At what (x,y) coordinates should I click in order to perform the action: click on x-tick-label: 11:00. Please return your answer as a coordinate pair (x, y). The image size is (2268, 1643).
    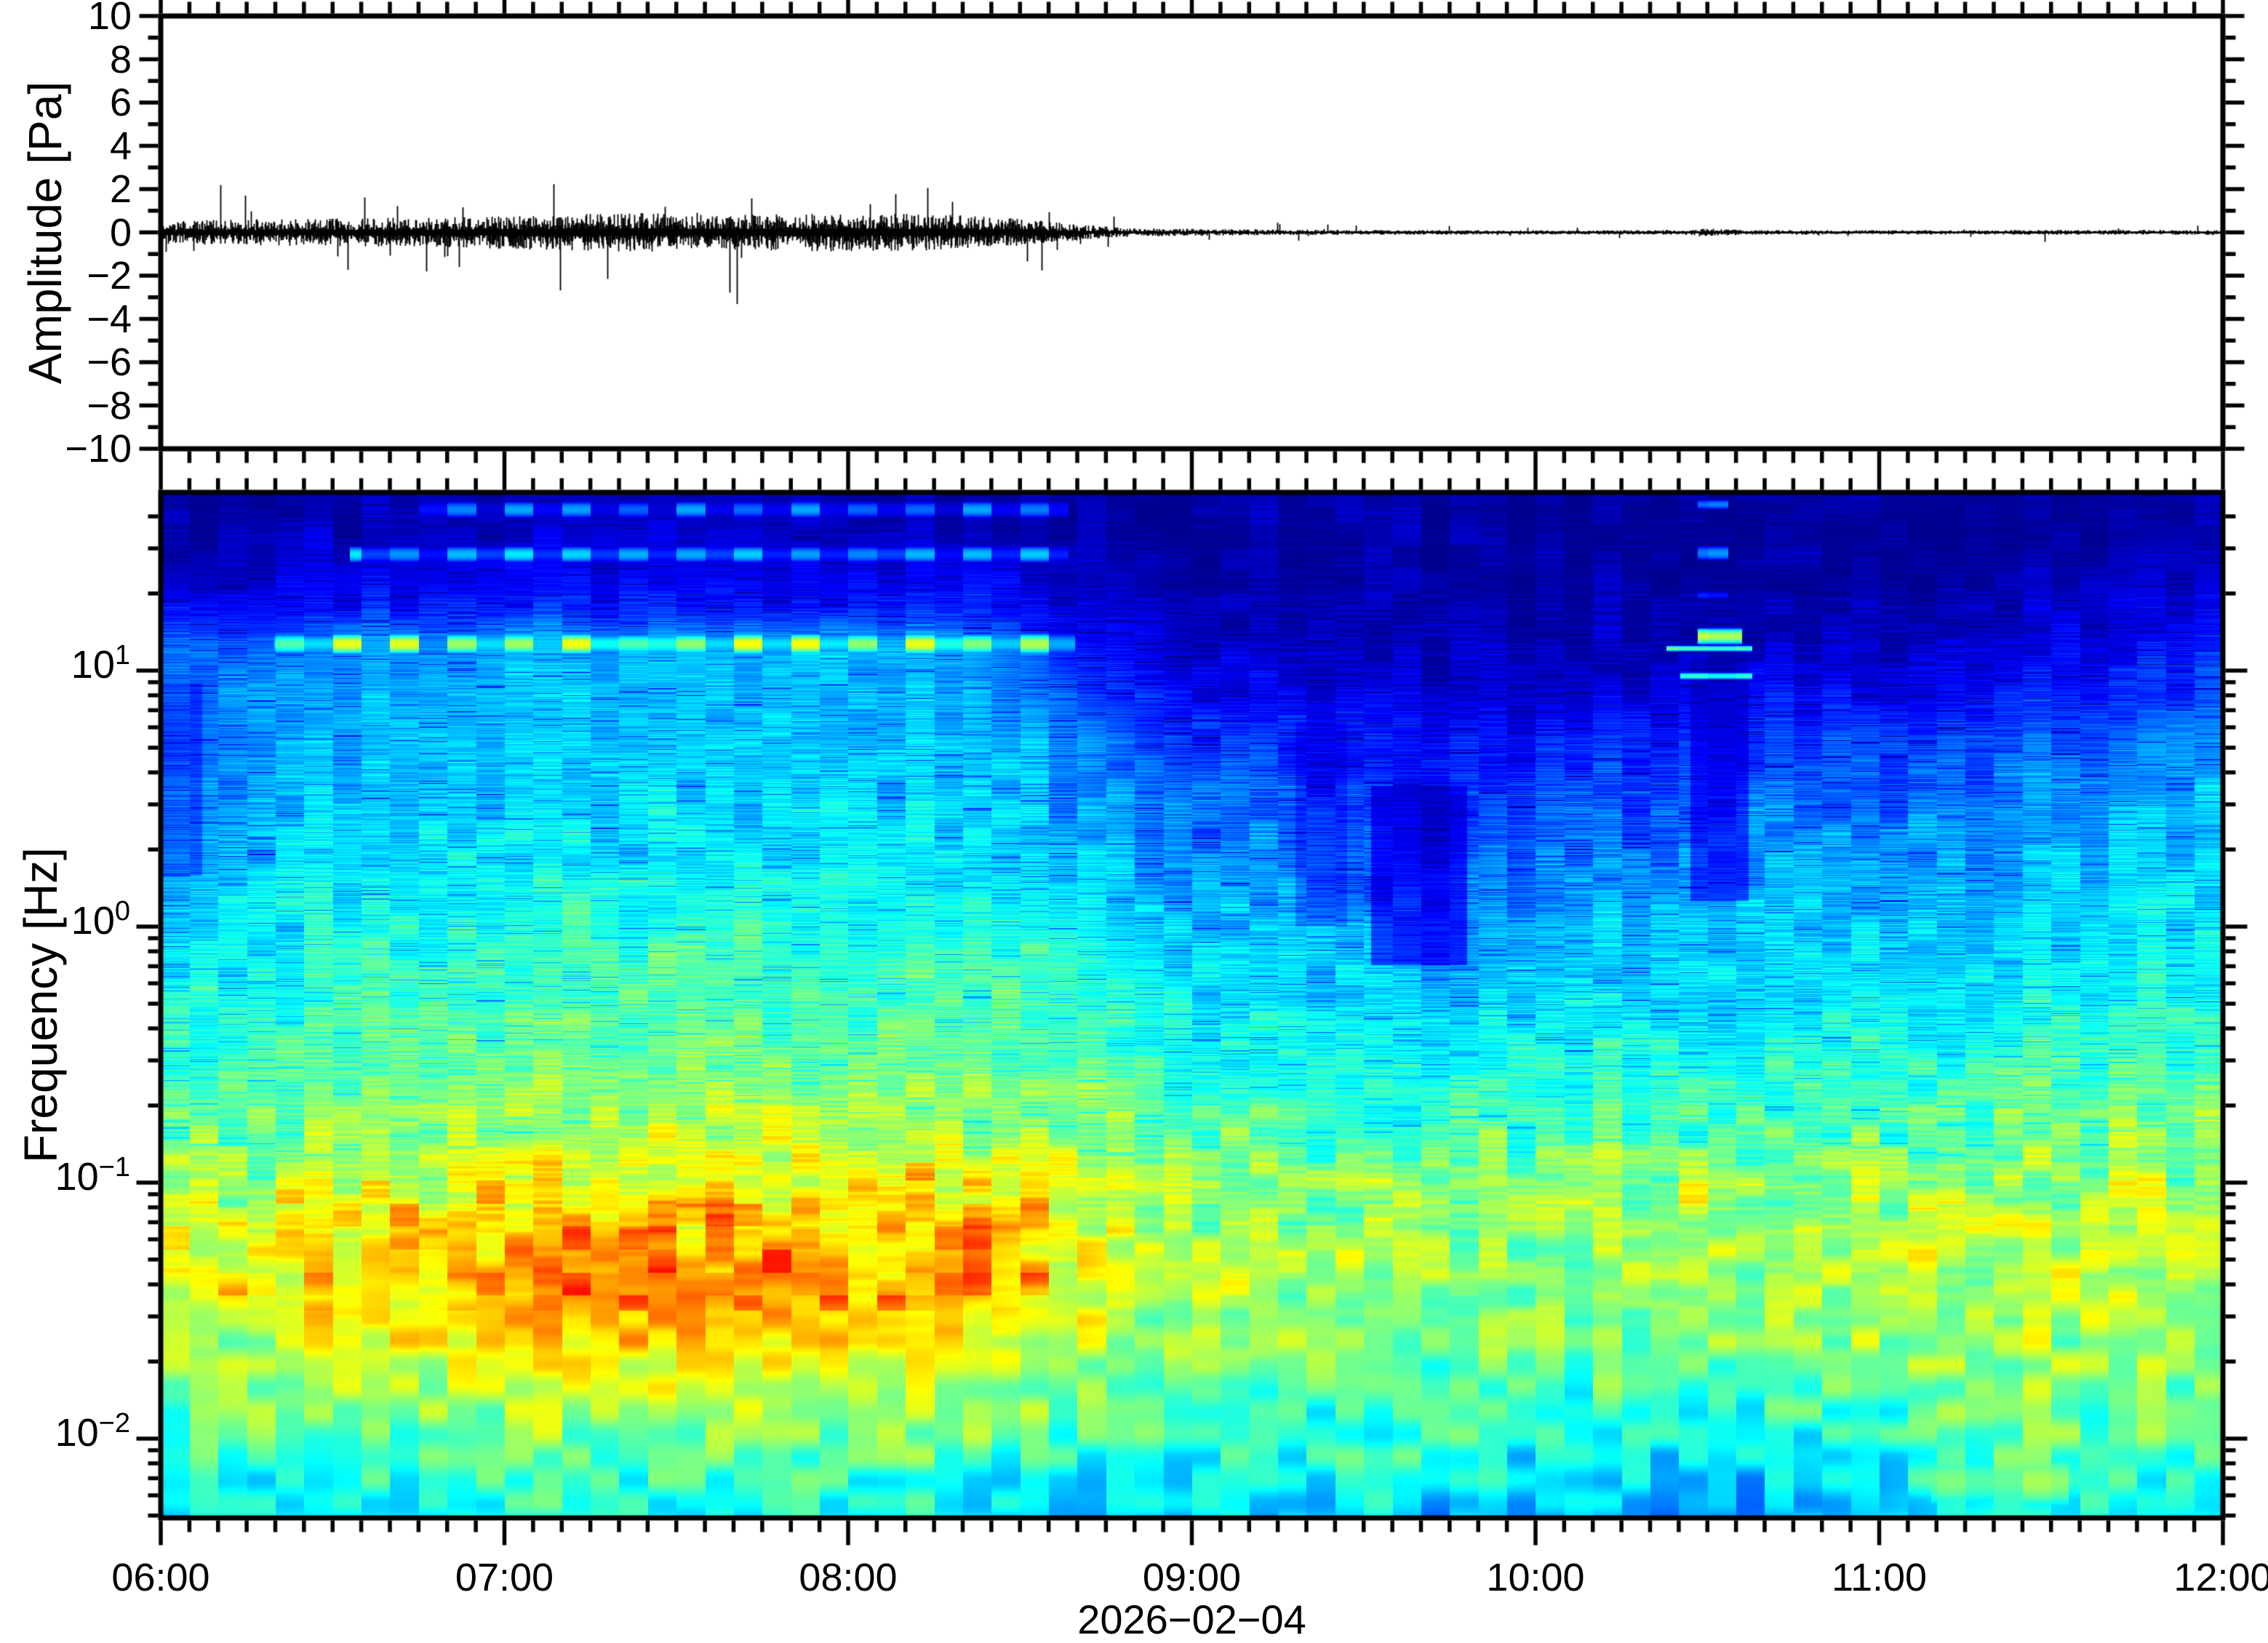
    Looking at the image, I should click on (1880, 1577).